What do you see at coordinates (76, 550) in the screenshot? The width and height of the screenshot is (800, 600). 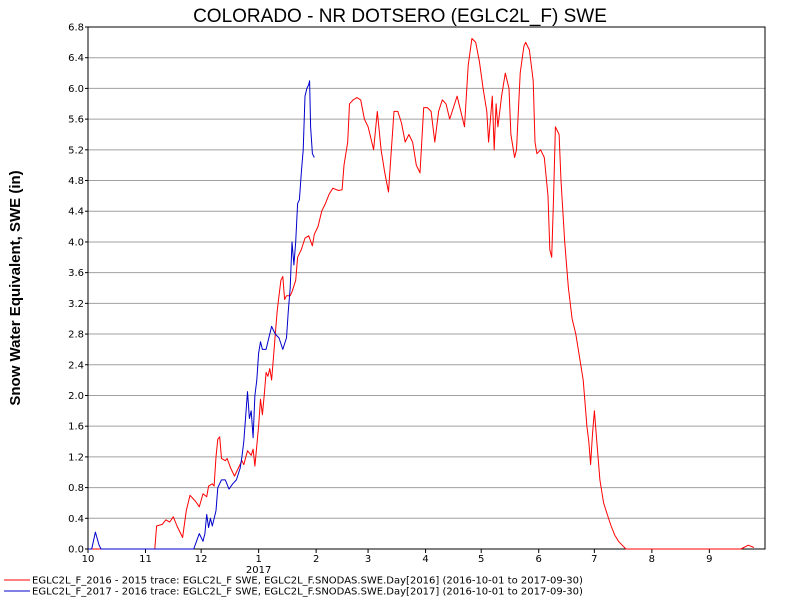 I see `y-tick-label: 0.0` at bounding box center [76, 550].